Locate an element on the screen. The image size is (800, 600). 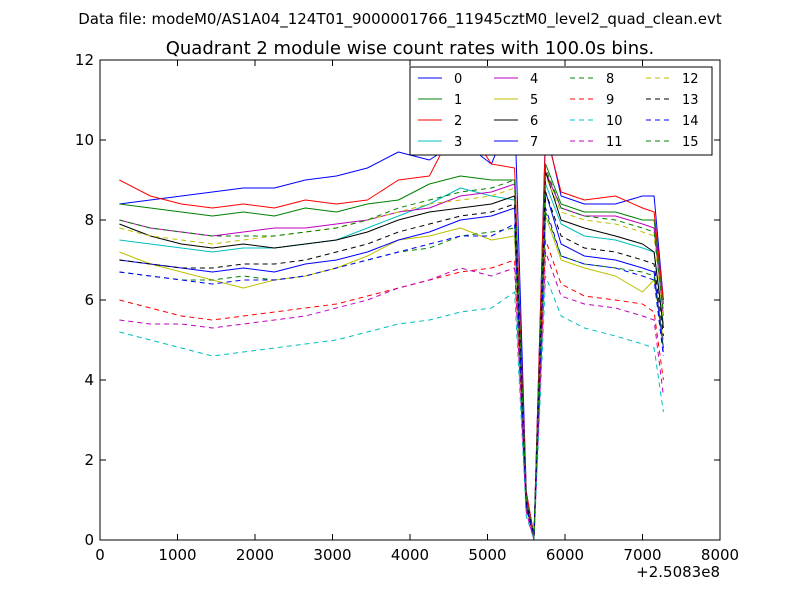
x-tick-label: 0 is located at coordinates (100, 555).